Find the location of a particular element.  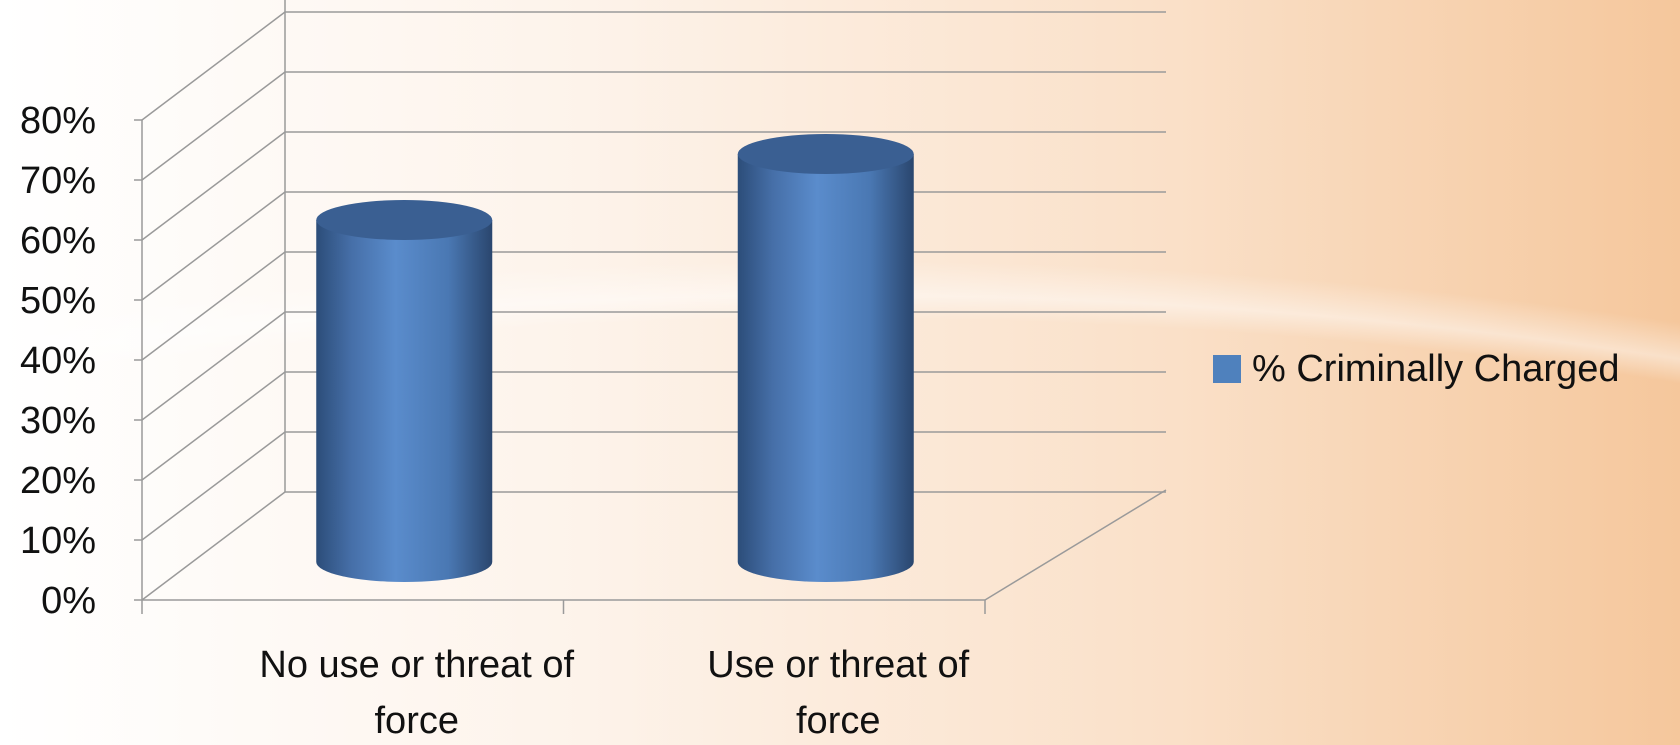

legend: % Criminally Charged is located at coordinates (1416, 369).